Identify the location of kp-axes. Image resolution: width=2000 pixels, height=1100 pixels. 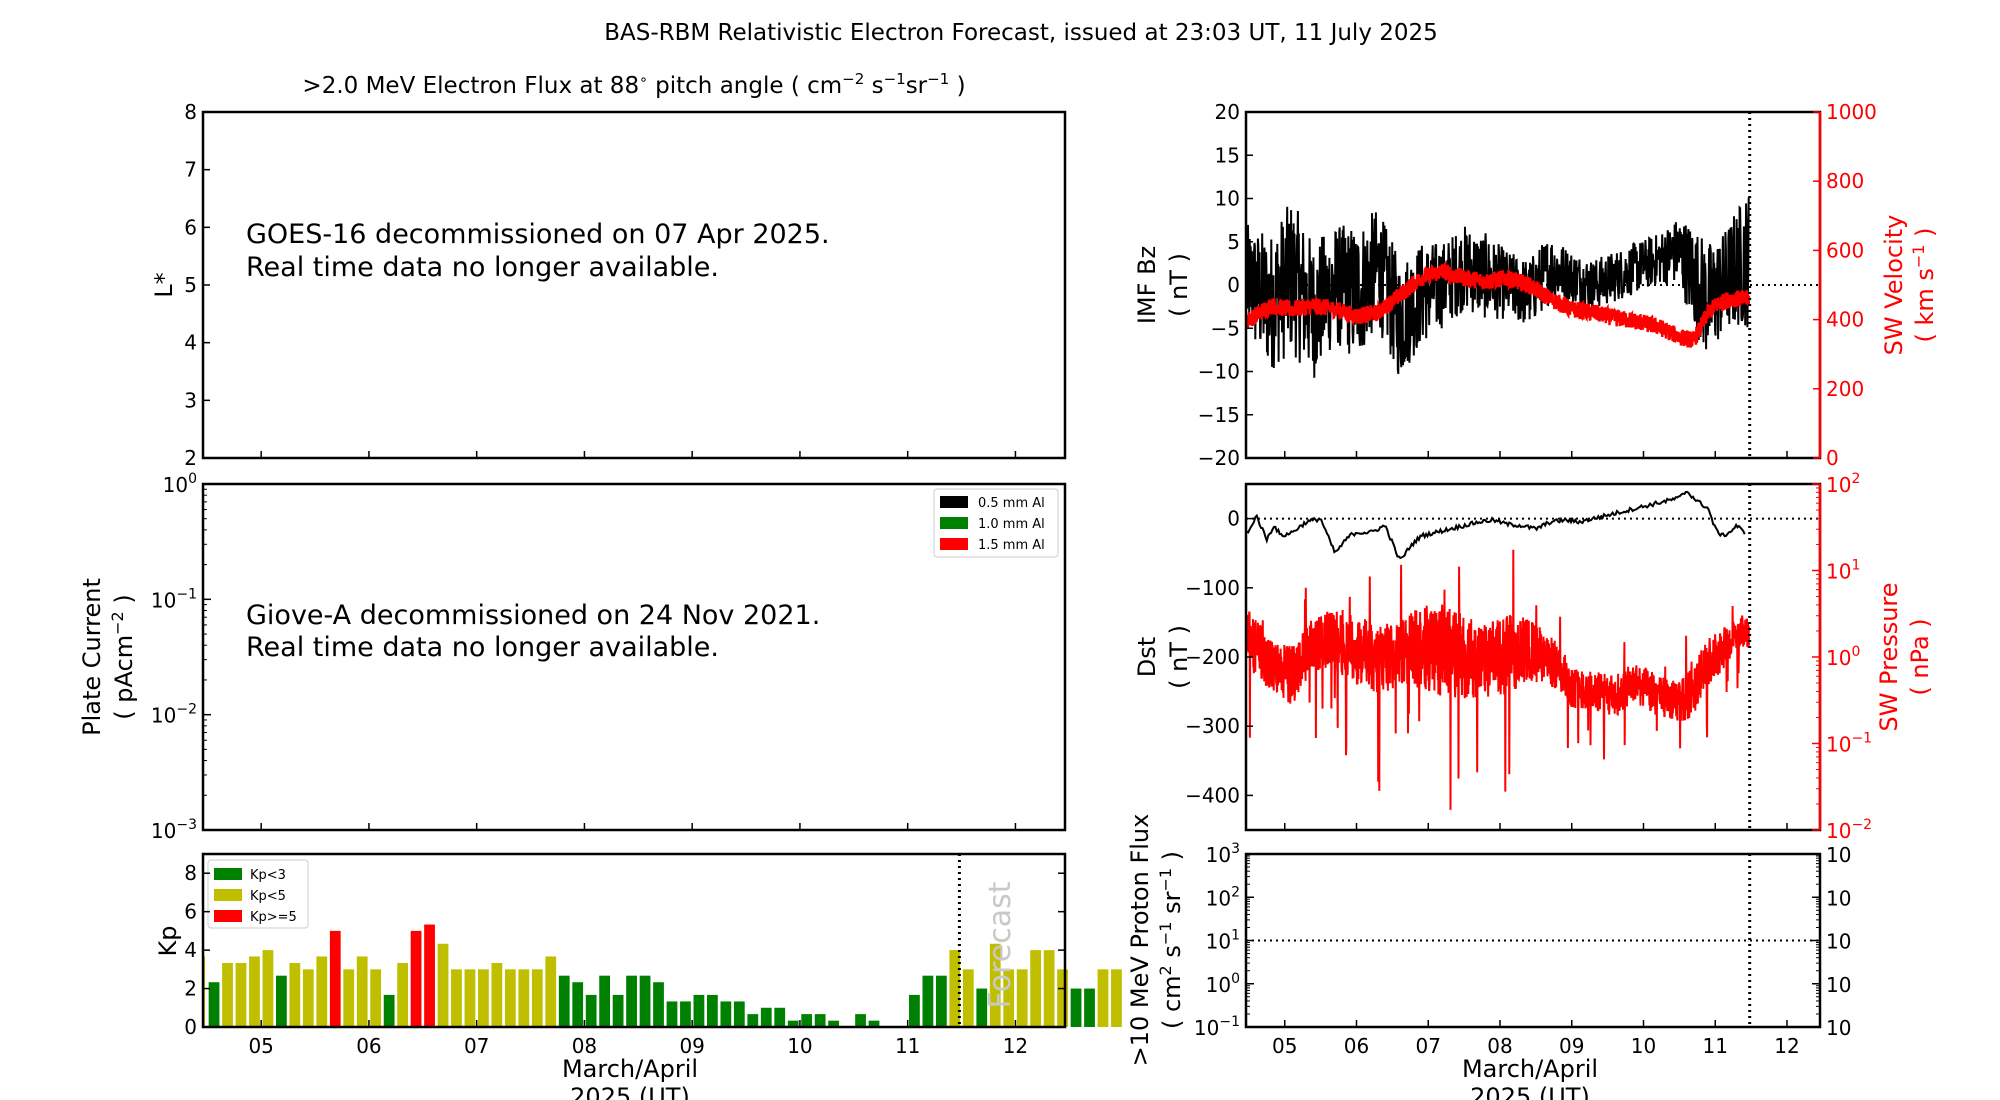
(634, 940).